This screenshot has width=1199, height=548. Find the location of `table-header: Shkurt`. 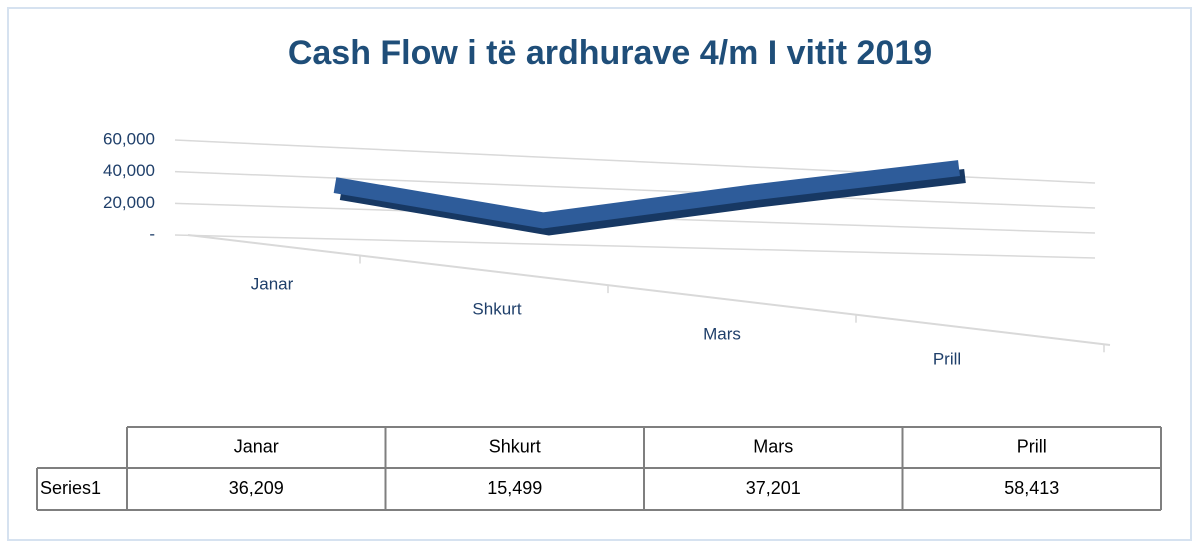

table-header: Shkurt is located at coordinates (515, 446).